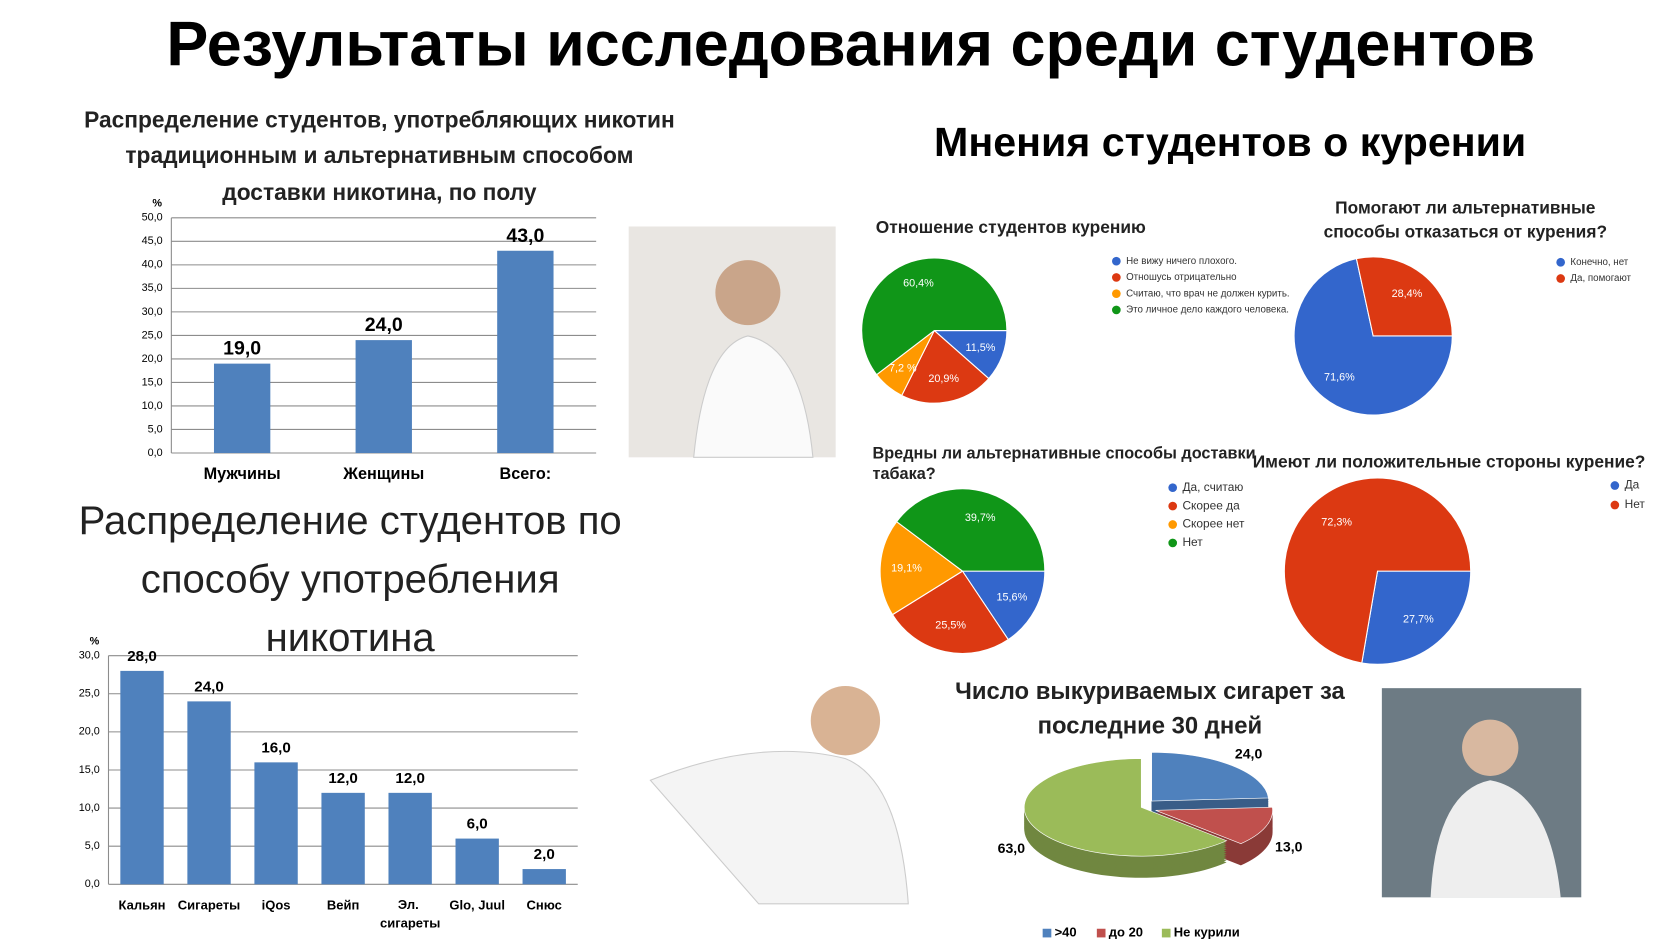  What do you see at coordinates (142, 656) in the screenshot?
I see `value-label: 28,0` at bounding box center [142, 656].